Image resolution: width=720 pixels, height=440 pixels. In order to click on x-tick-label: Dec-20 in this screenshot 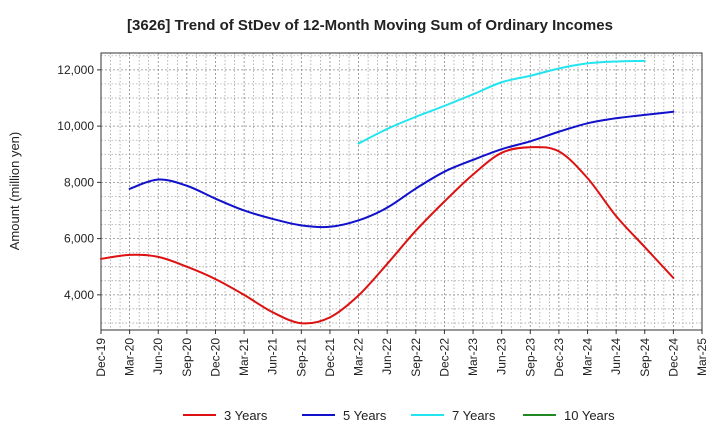, I will do `click(215, 357)`.